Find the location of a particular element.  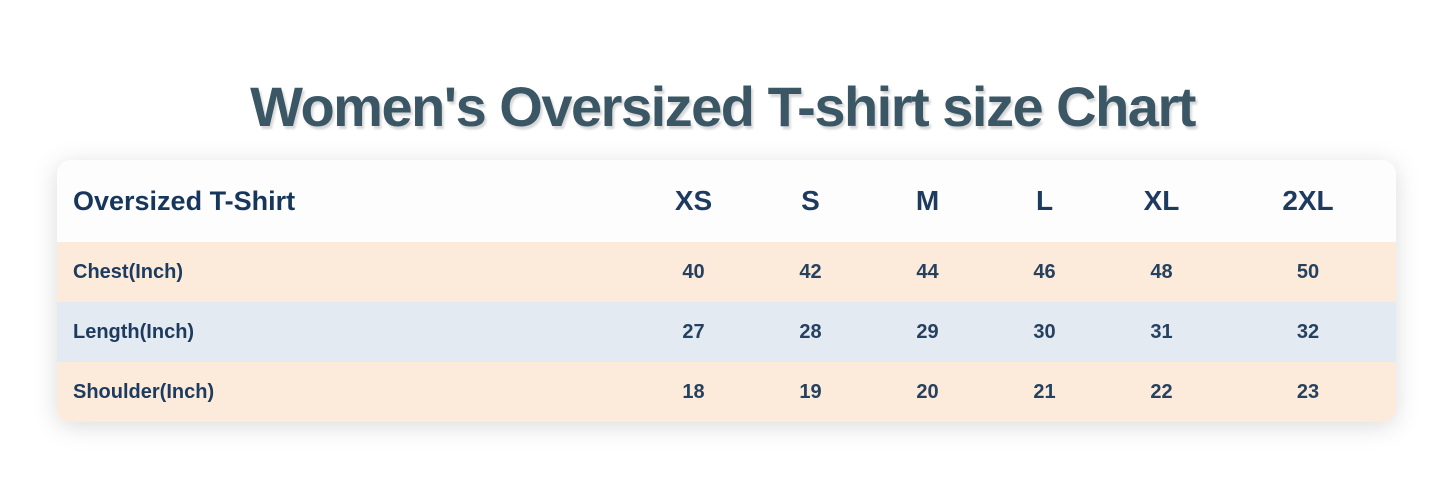

column-header-s: S is located at coordinates (810, 200).